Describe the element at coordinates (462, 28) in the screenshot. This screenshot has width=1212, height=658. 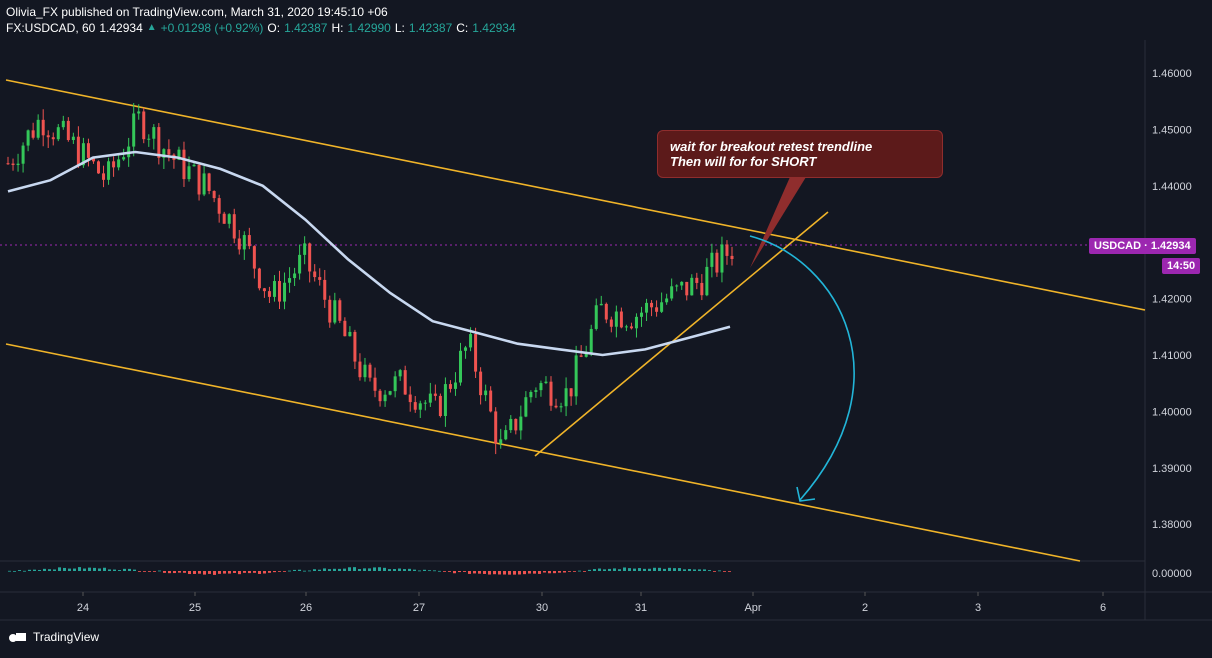
I see `close-label: C:` at that location.